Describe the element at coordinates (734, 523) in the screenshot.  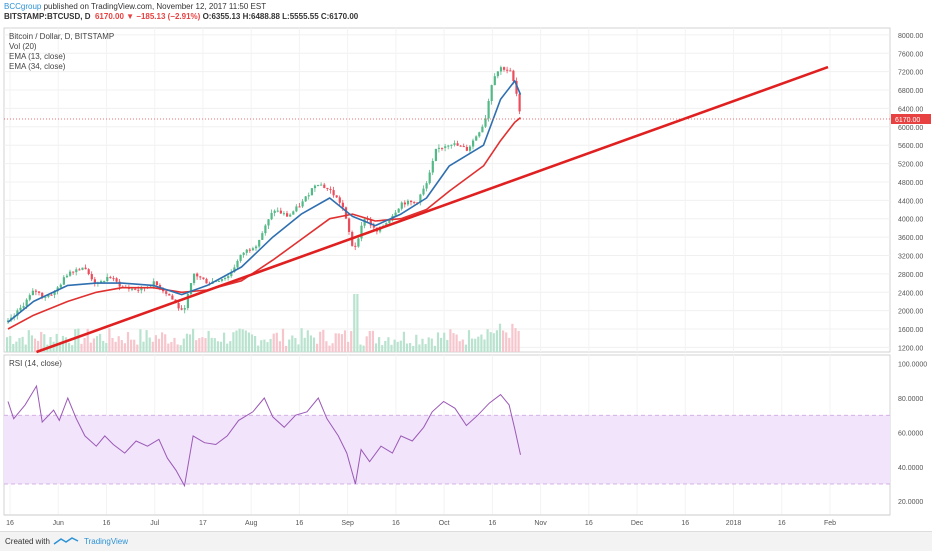
I see `x-tick-label: 2018` at that location.